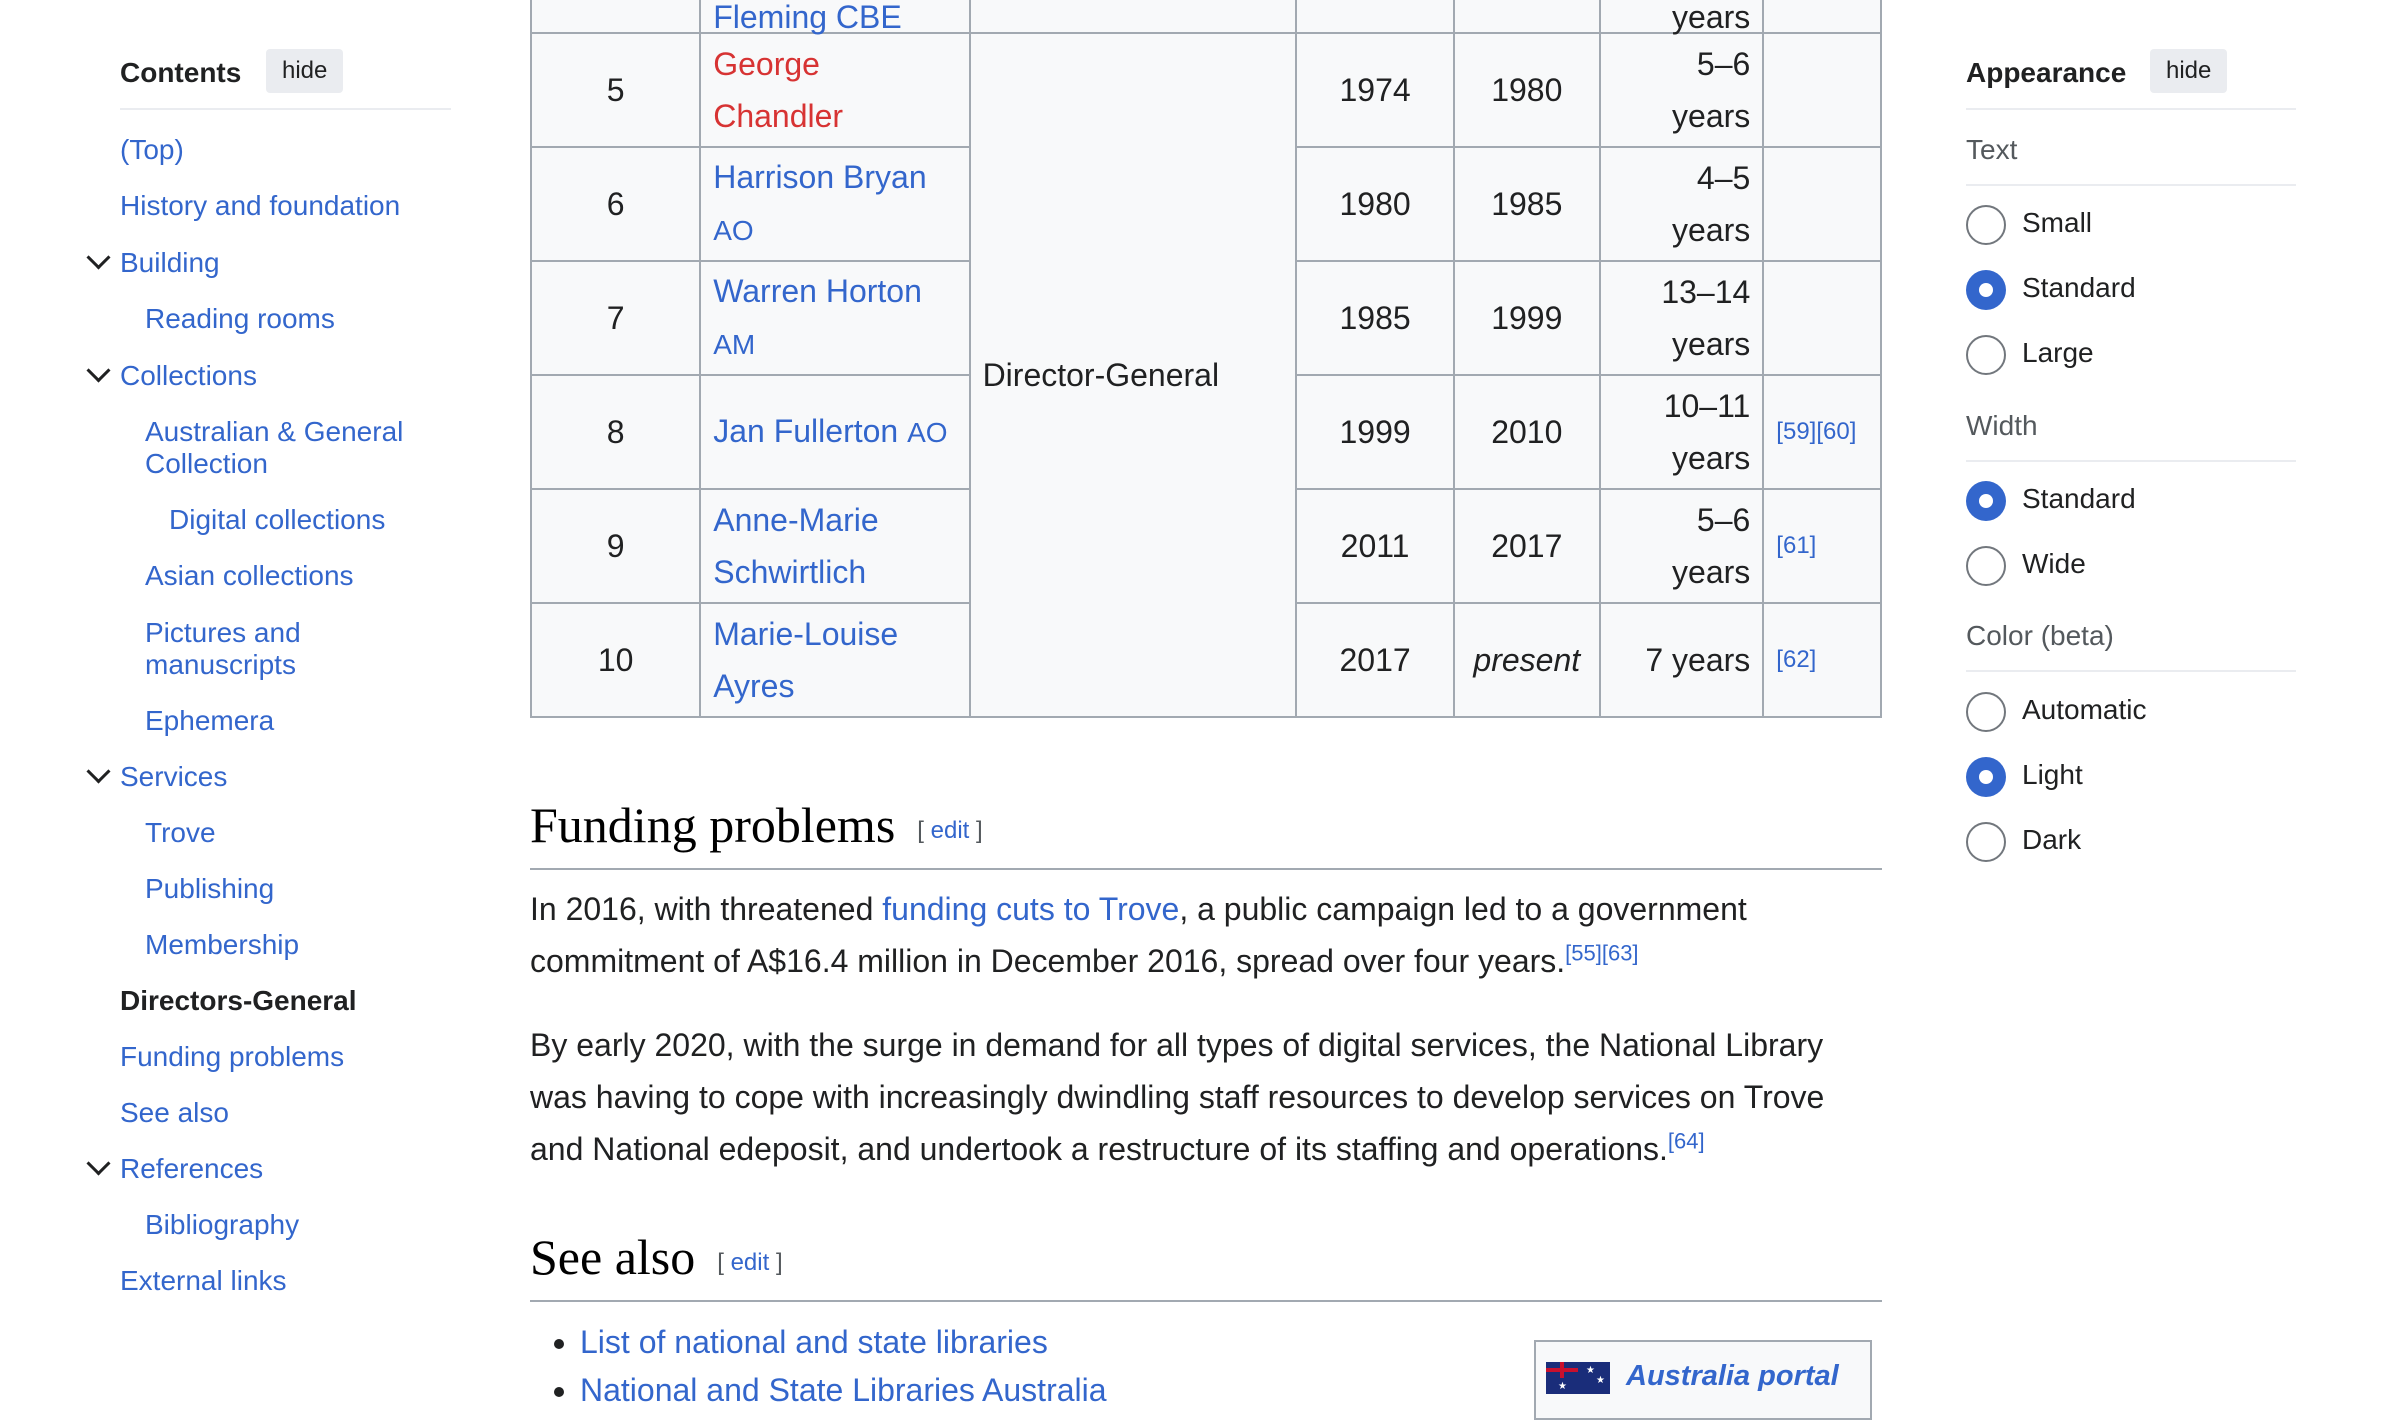 The height and width of the screenshot is (1420, 2400). I want to click on citation-link: [62], so click(1796, 659).